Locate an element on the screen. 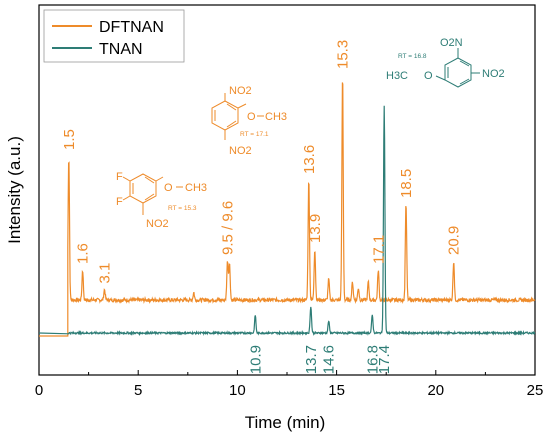 This screenshot has height=440, width=550. x-tick-label: 0 is located at coordinates (39, 390).